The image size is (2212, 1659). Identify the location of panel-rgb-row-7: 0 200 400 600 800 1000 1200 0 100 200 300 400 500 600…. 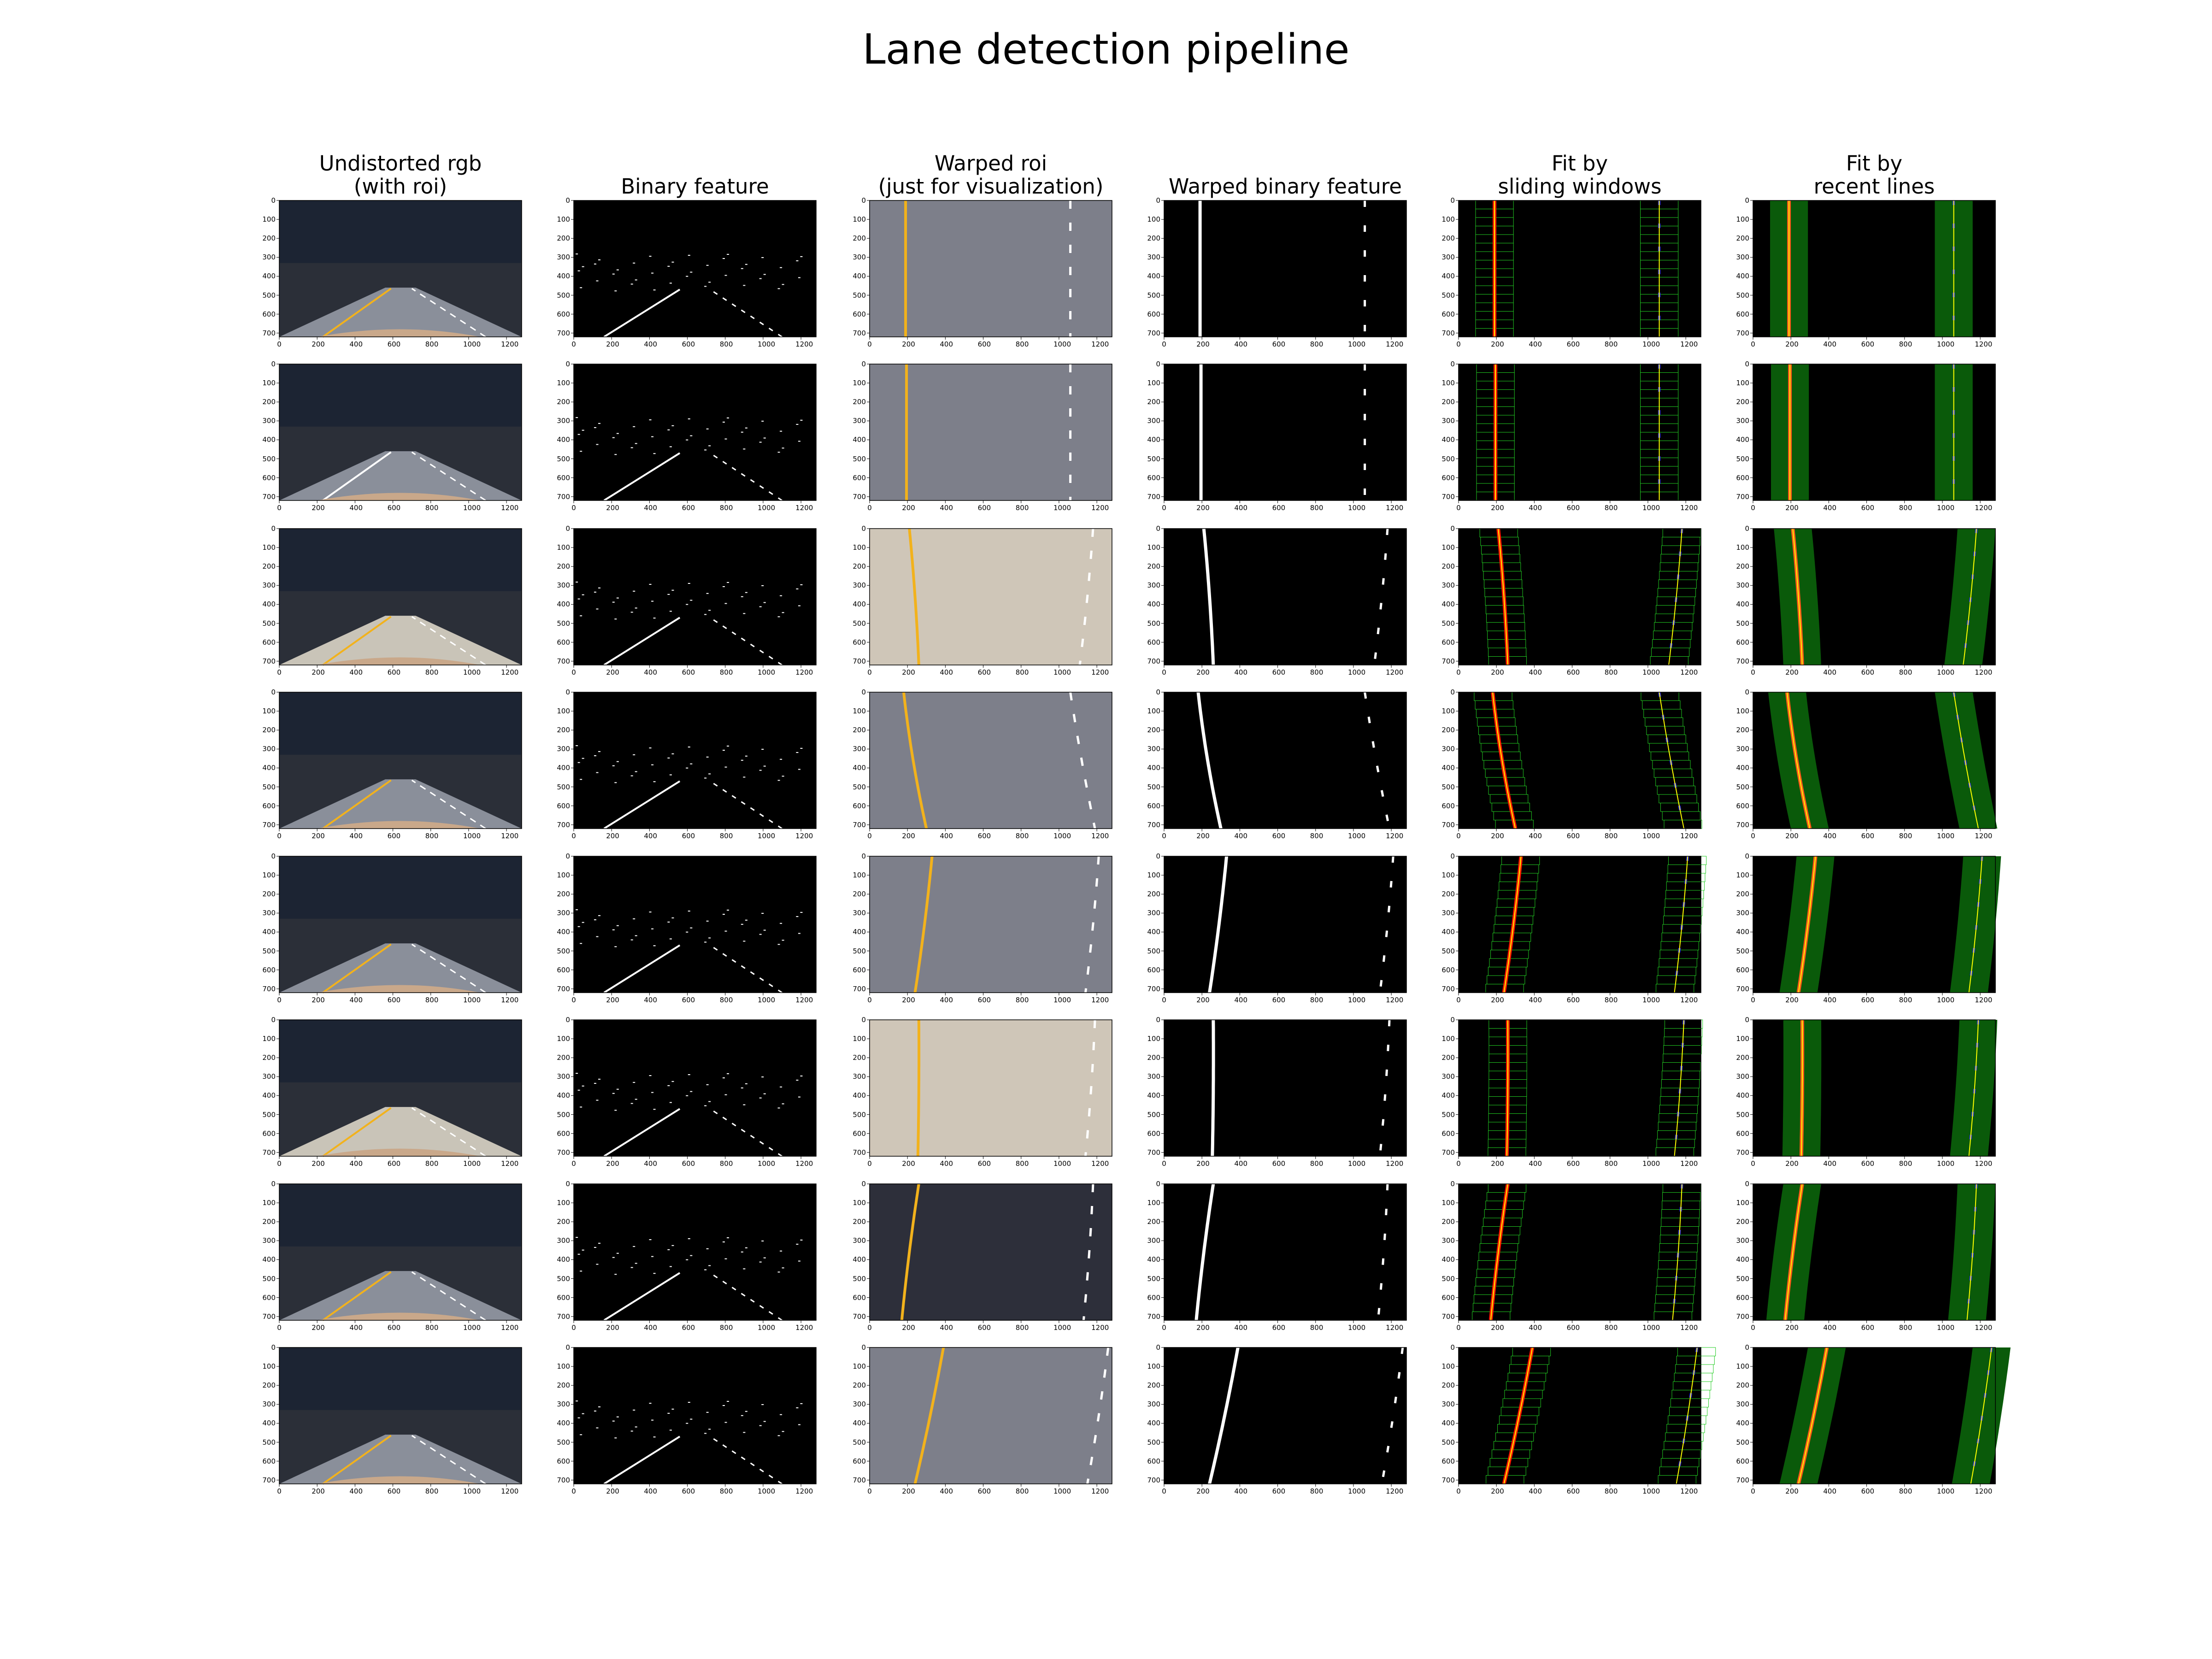
(392, 1256).